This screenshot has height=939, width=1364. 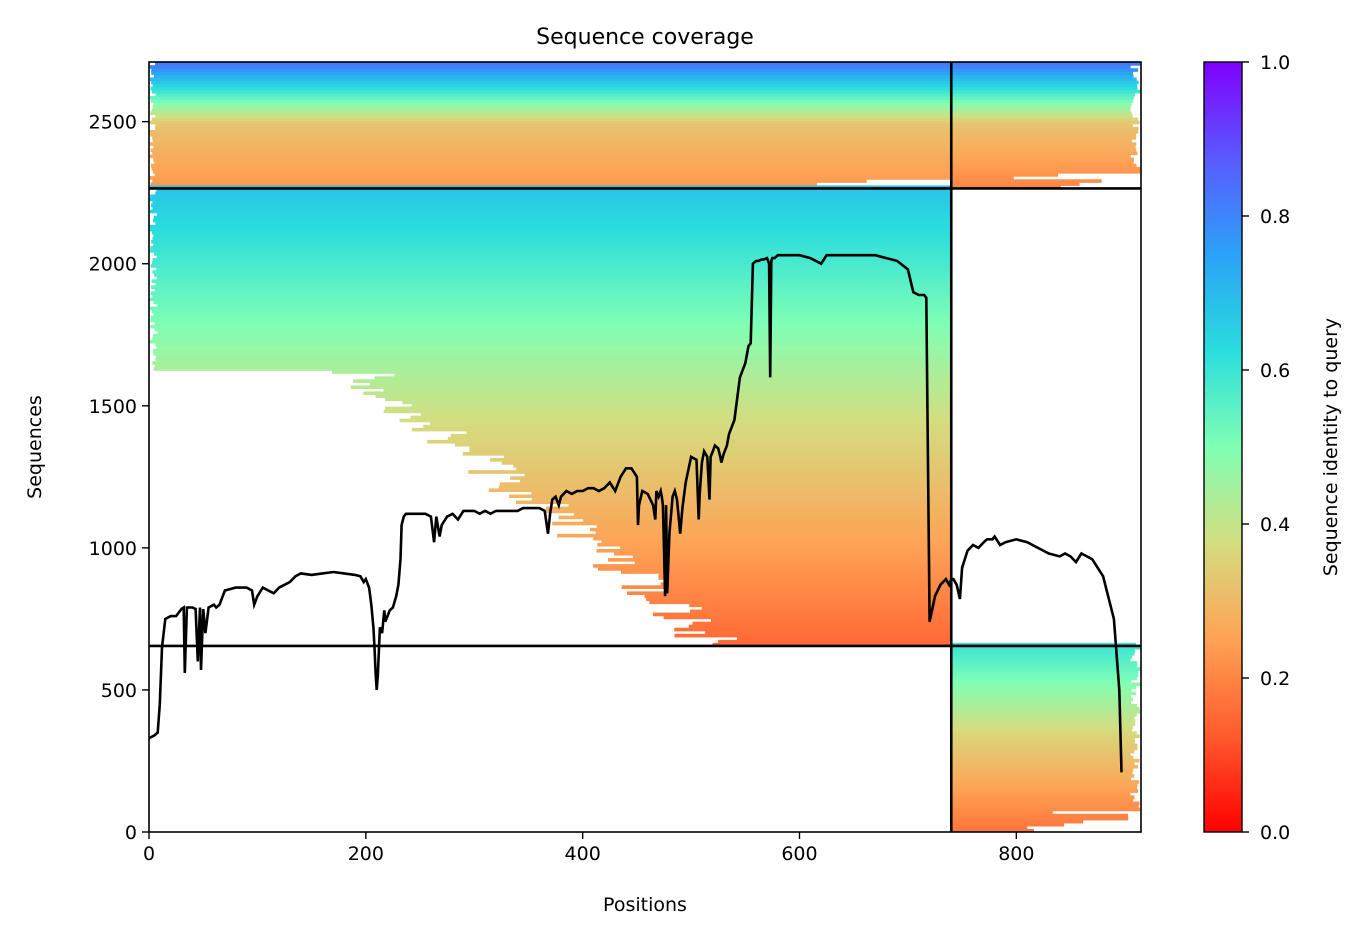 What do you see at coordinates (1046, 737) in the screenshot?
I see `block-bottom-right` at bounding box center [1046, 737].